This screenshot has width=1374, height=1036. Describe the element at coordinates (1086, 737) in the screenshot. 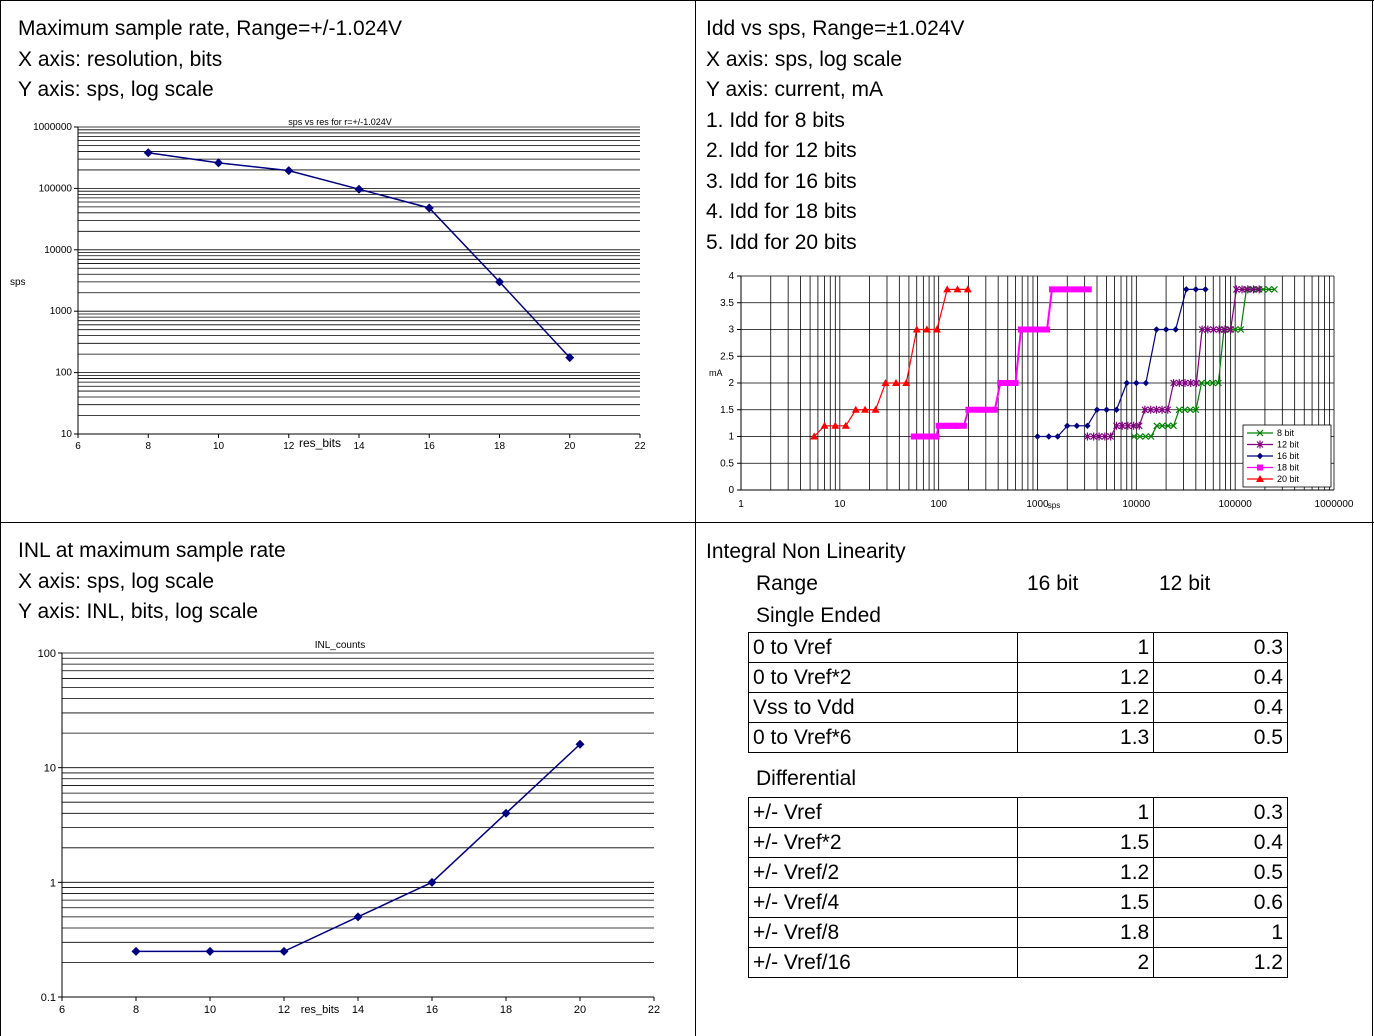

I see `value-16bit: 1.3` at that location.